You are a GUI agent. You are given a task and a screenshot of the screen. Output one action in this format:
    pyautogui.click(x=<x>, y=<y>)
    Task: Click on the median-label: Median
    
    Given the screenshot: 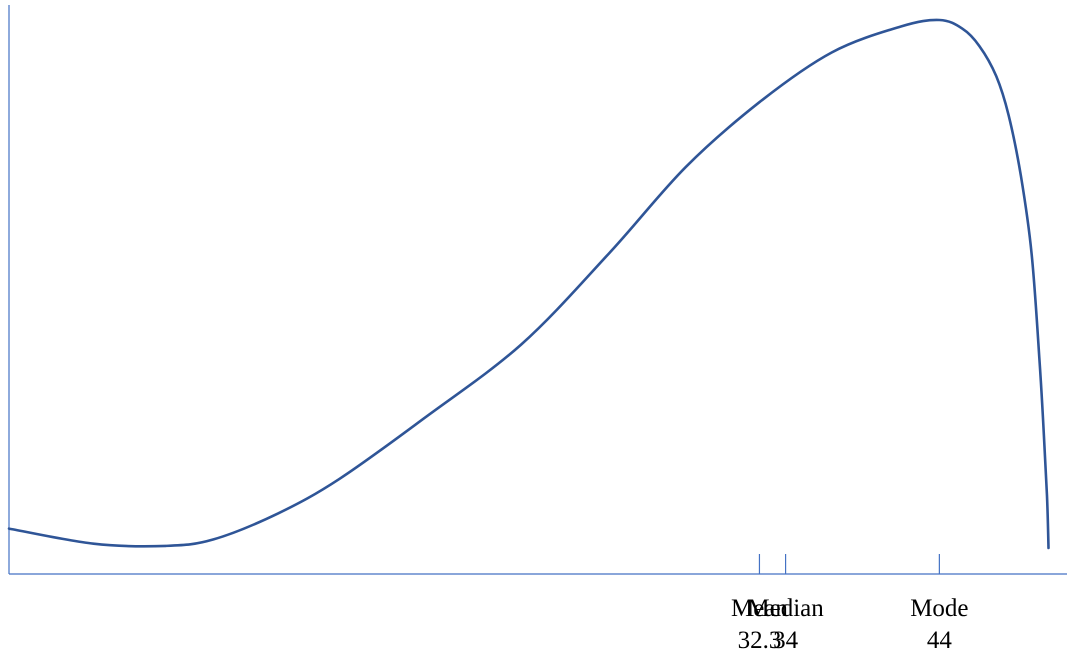 What is the action you would take?
    pyautogui.click(x=785, y=608)
    